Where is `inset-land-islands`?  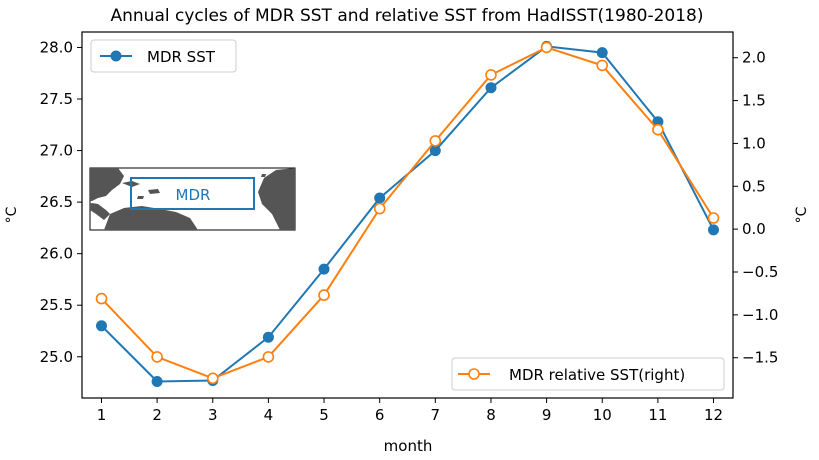
inset-land-islands is located at coordinates (263, 175).